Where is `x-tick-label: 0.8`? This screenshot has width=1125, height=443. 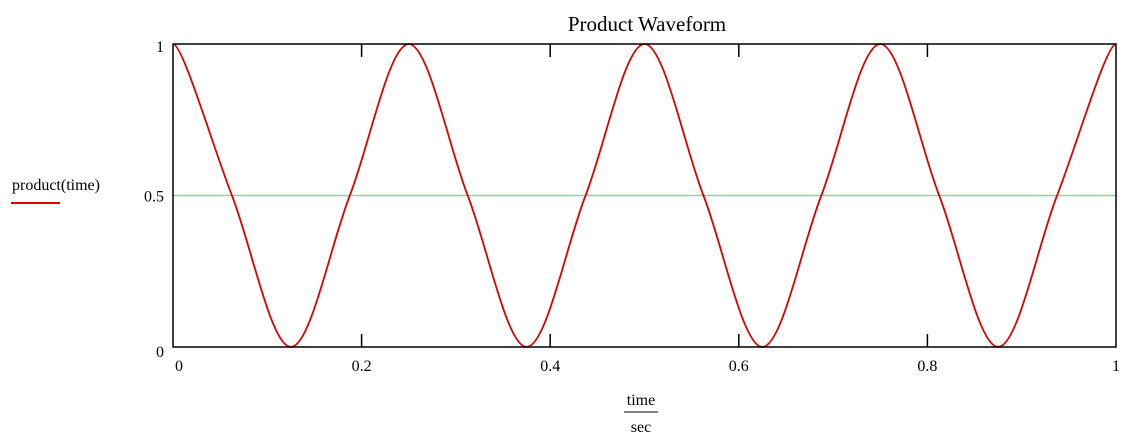
x-tick-label: 0.8 is located at coordinates (927, 366).